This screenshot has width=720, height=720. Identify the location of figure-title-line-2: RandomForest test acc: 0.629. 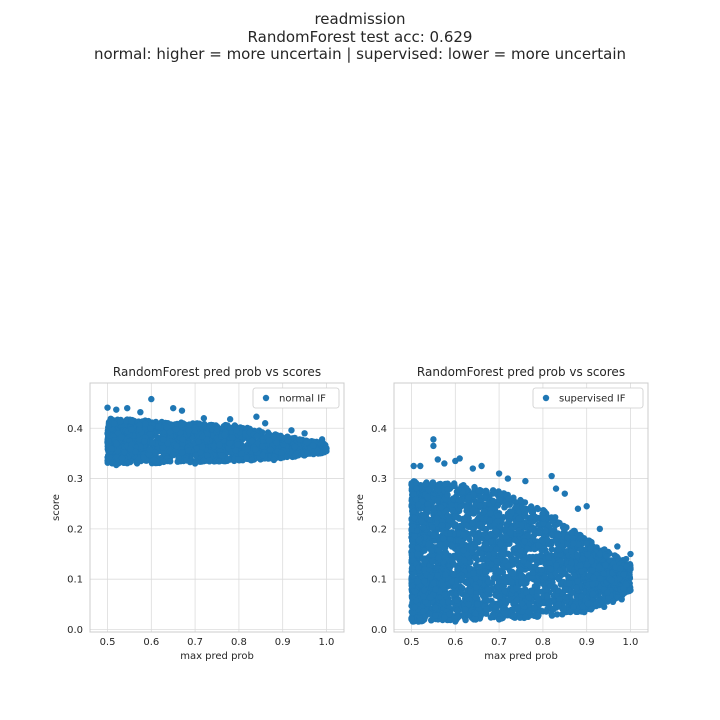
(360, 36).